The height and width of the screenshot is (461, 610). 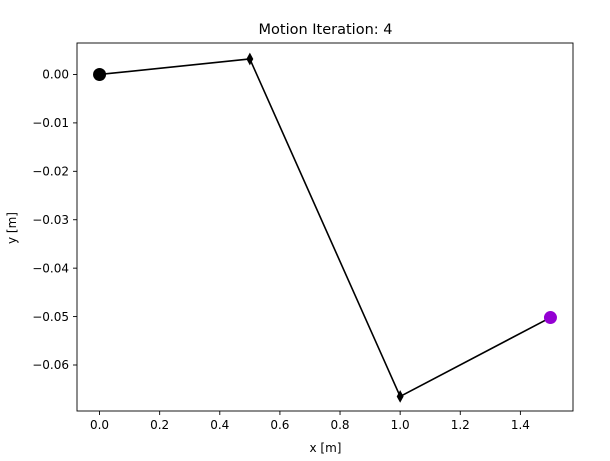 What do you see at coordinates (219, 425) in the screenshot?
I see `x-tick-label: 0.4` at bounding box center [219, 425].